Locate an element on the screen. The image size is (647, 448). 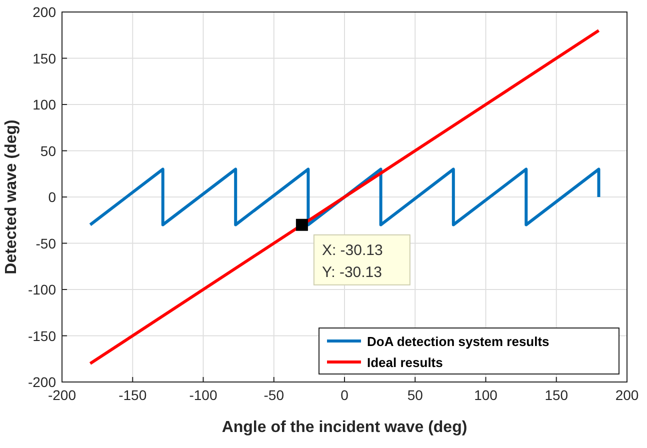
x-tick-label: 200 is located at coordinates (627, 395).